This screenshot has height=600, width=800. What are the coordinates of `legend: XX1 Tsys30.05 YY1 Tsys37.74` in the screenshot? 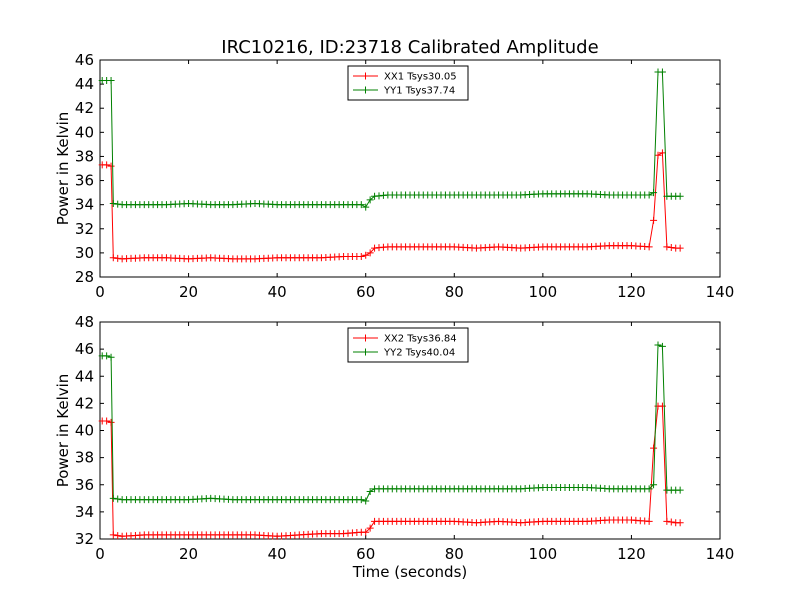 It's located at (408, 83).